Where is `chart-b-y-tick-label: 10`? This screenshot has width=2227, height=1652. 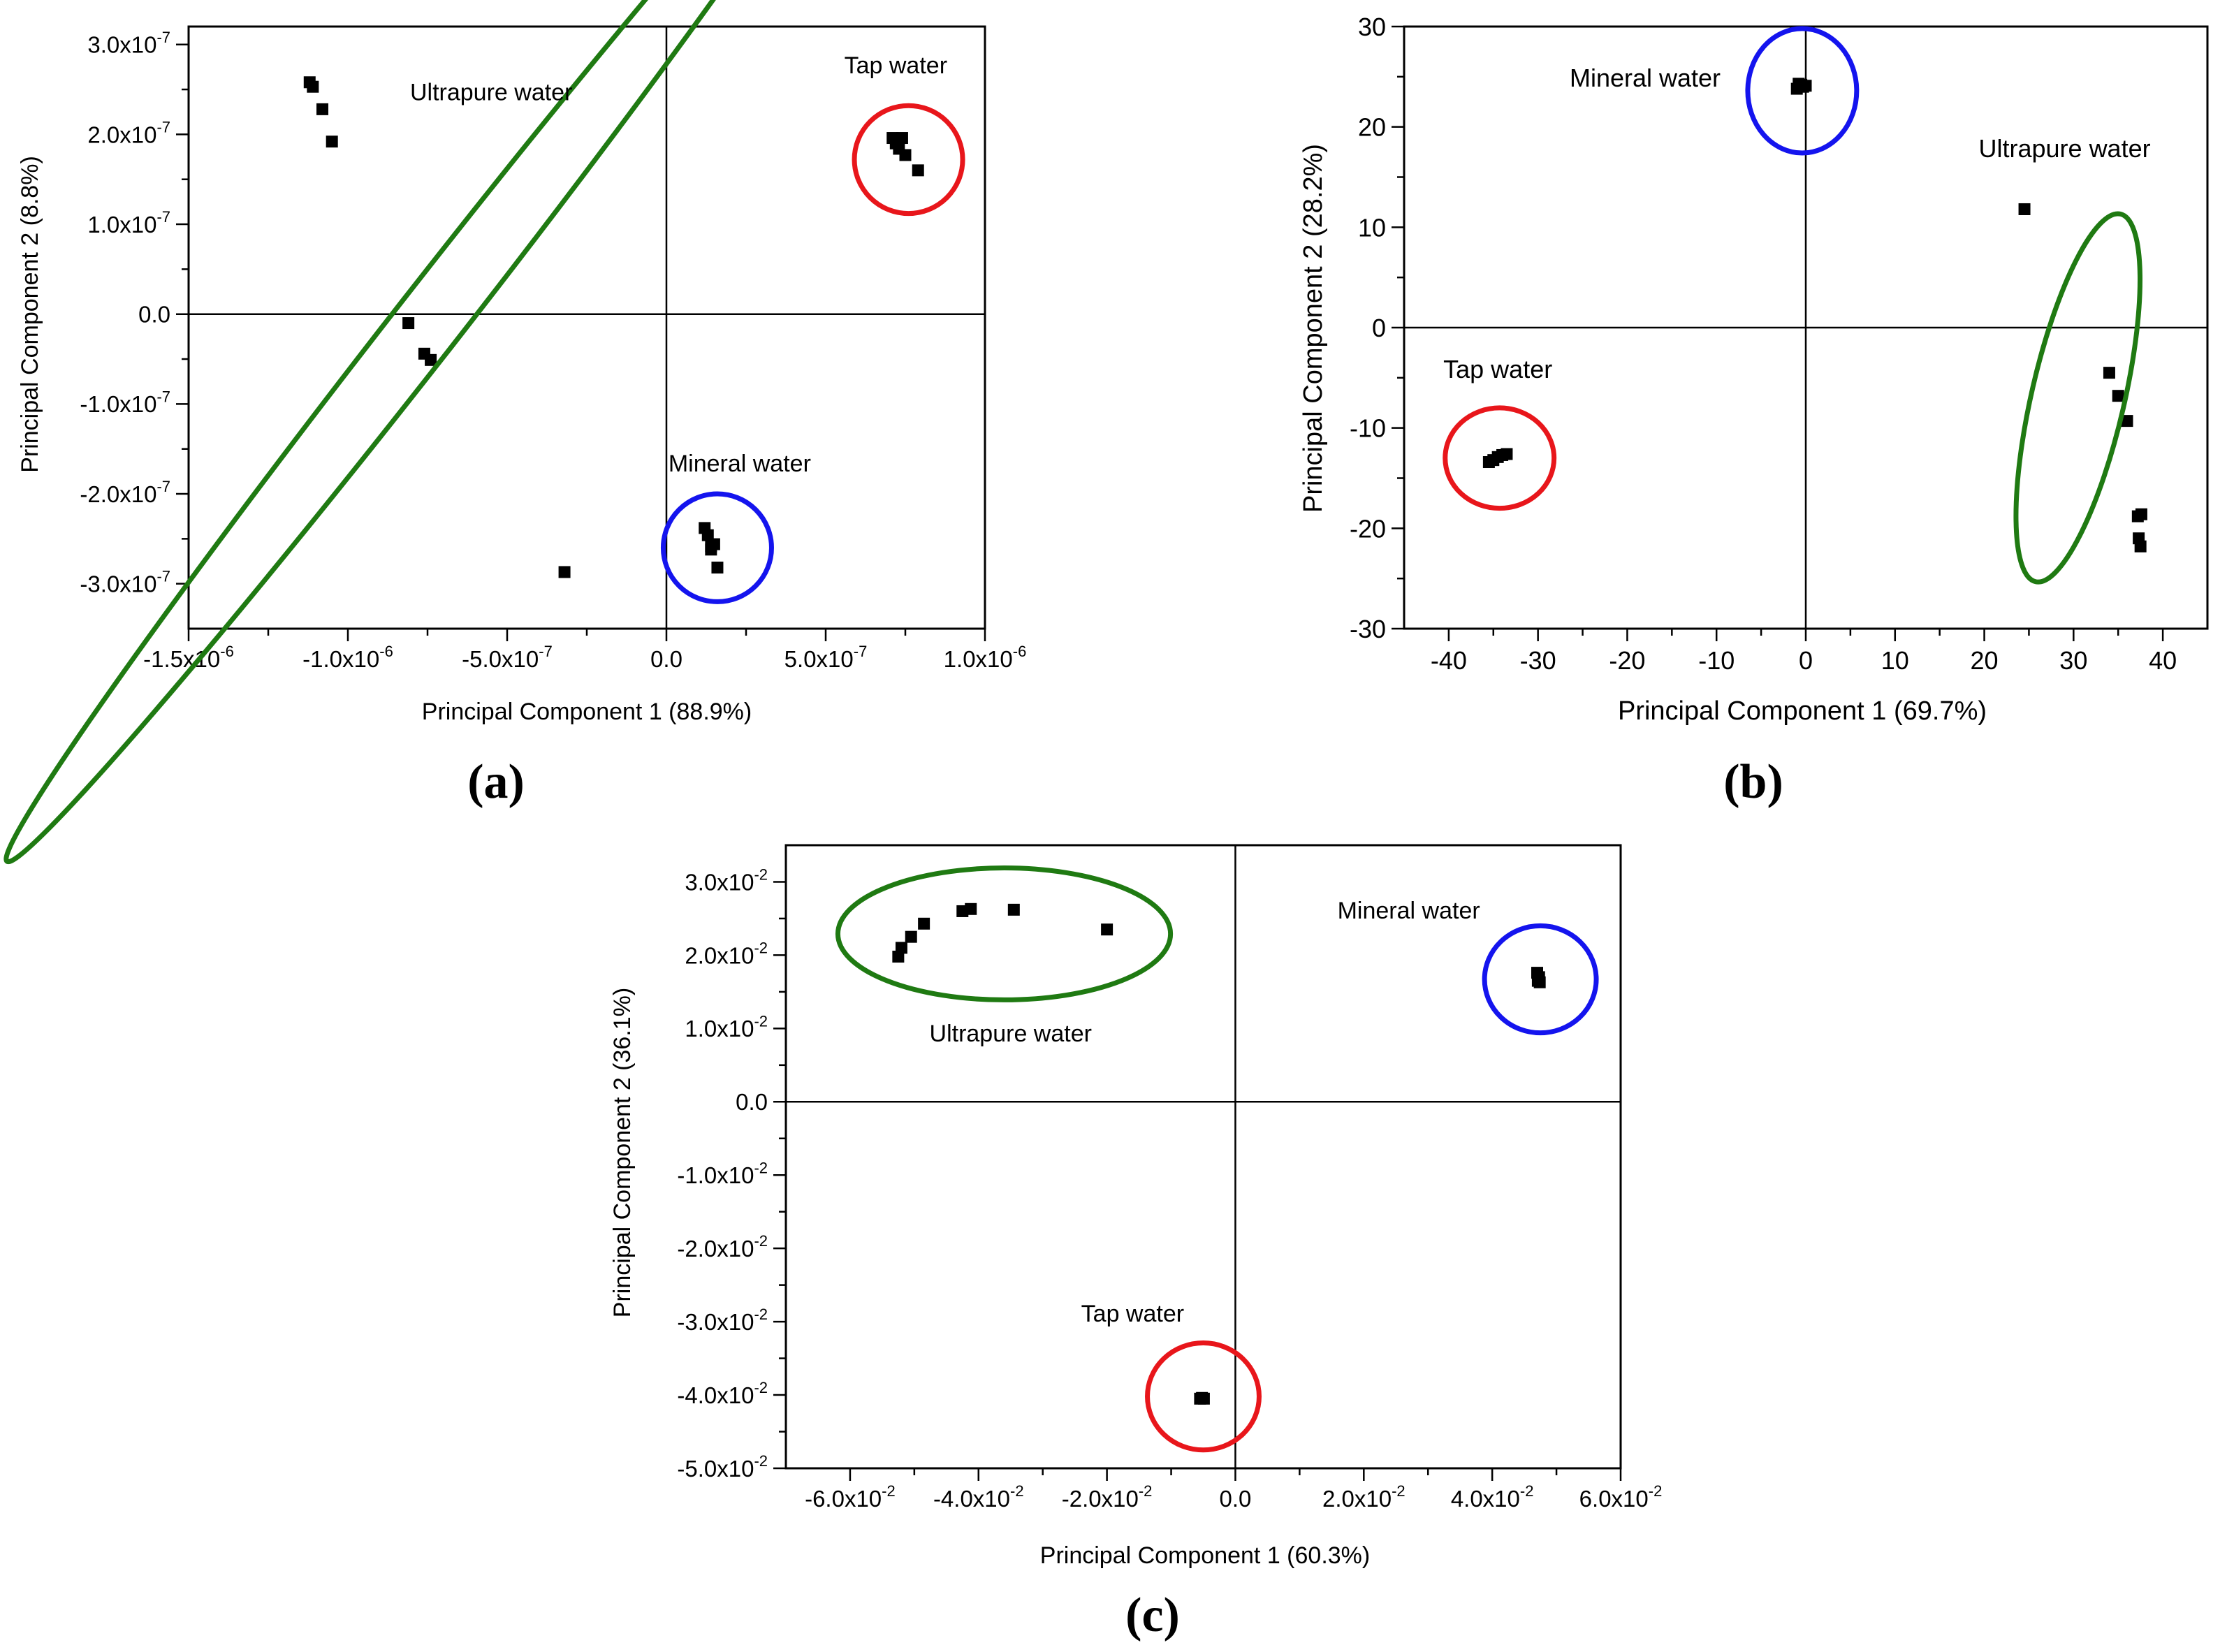 chart-b-y-tick-label: 10 is located at coordinates (1372, 227).